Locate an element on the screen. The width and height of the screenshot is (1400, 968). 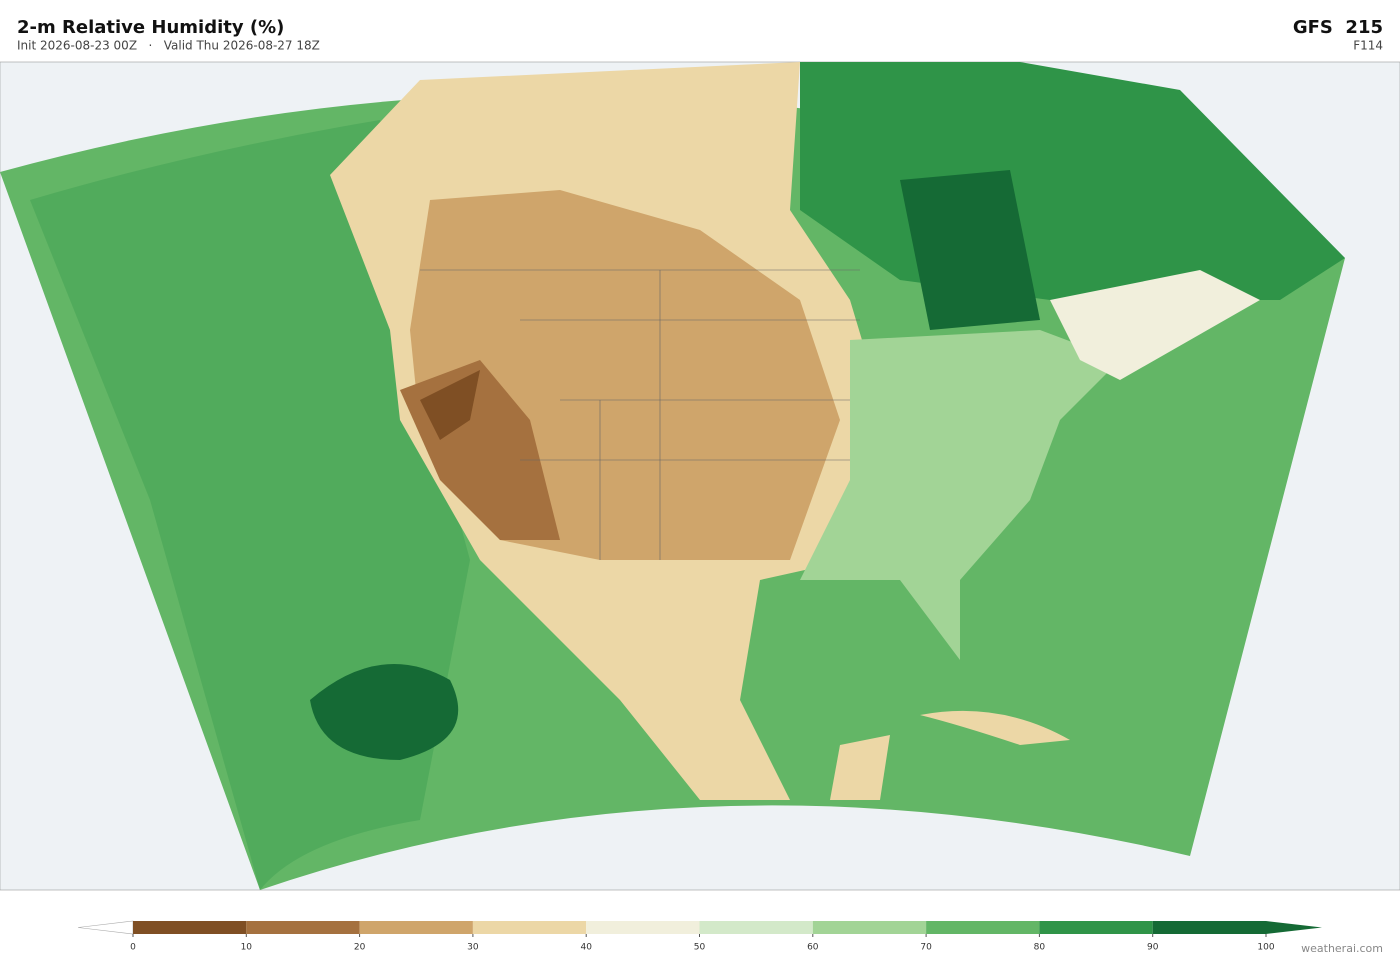
colorbar-tick-label: 60 is located at coordinates (813, 948).